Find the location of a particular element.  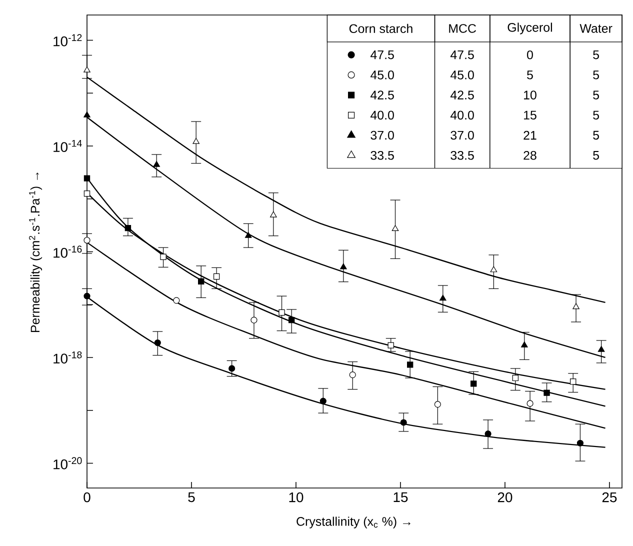

annotation: 15 is located at coordinates (530, 115).